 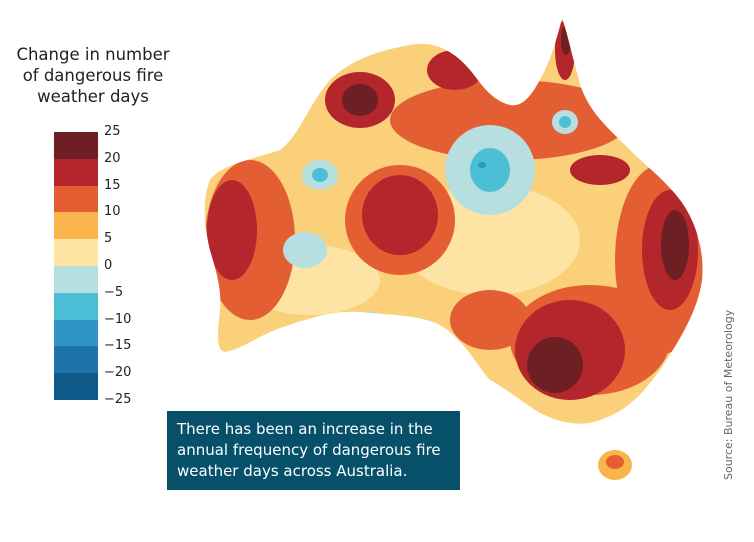 What do you see at coordinates (490, 170) in the screenshot?
I see `region-decrease-centralnorth-strong` at bounding box center [490, 170].